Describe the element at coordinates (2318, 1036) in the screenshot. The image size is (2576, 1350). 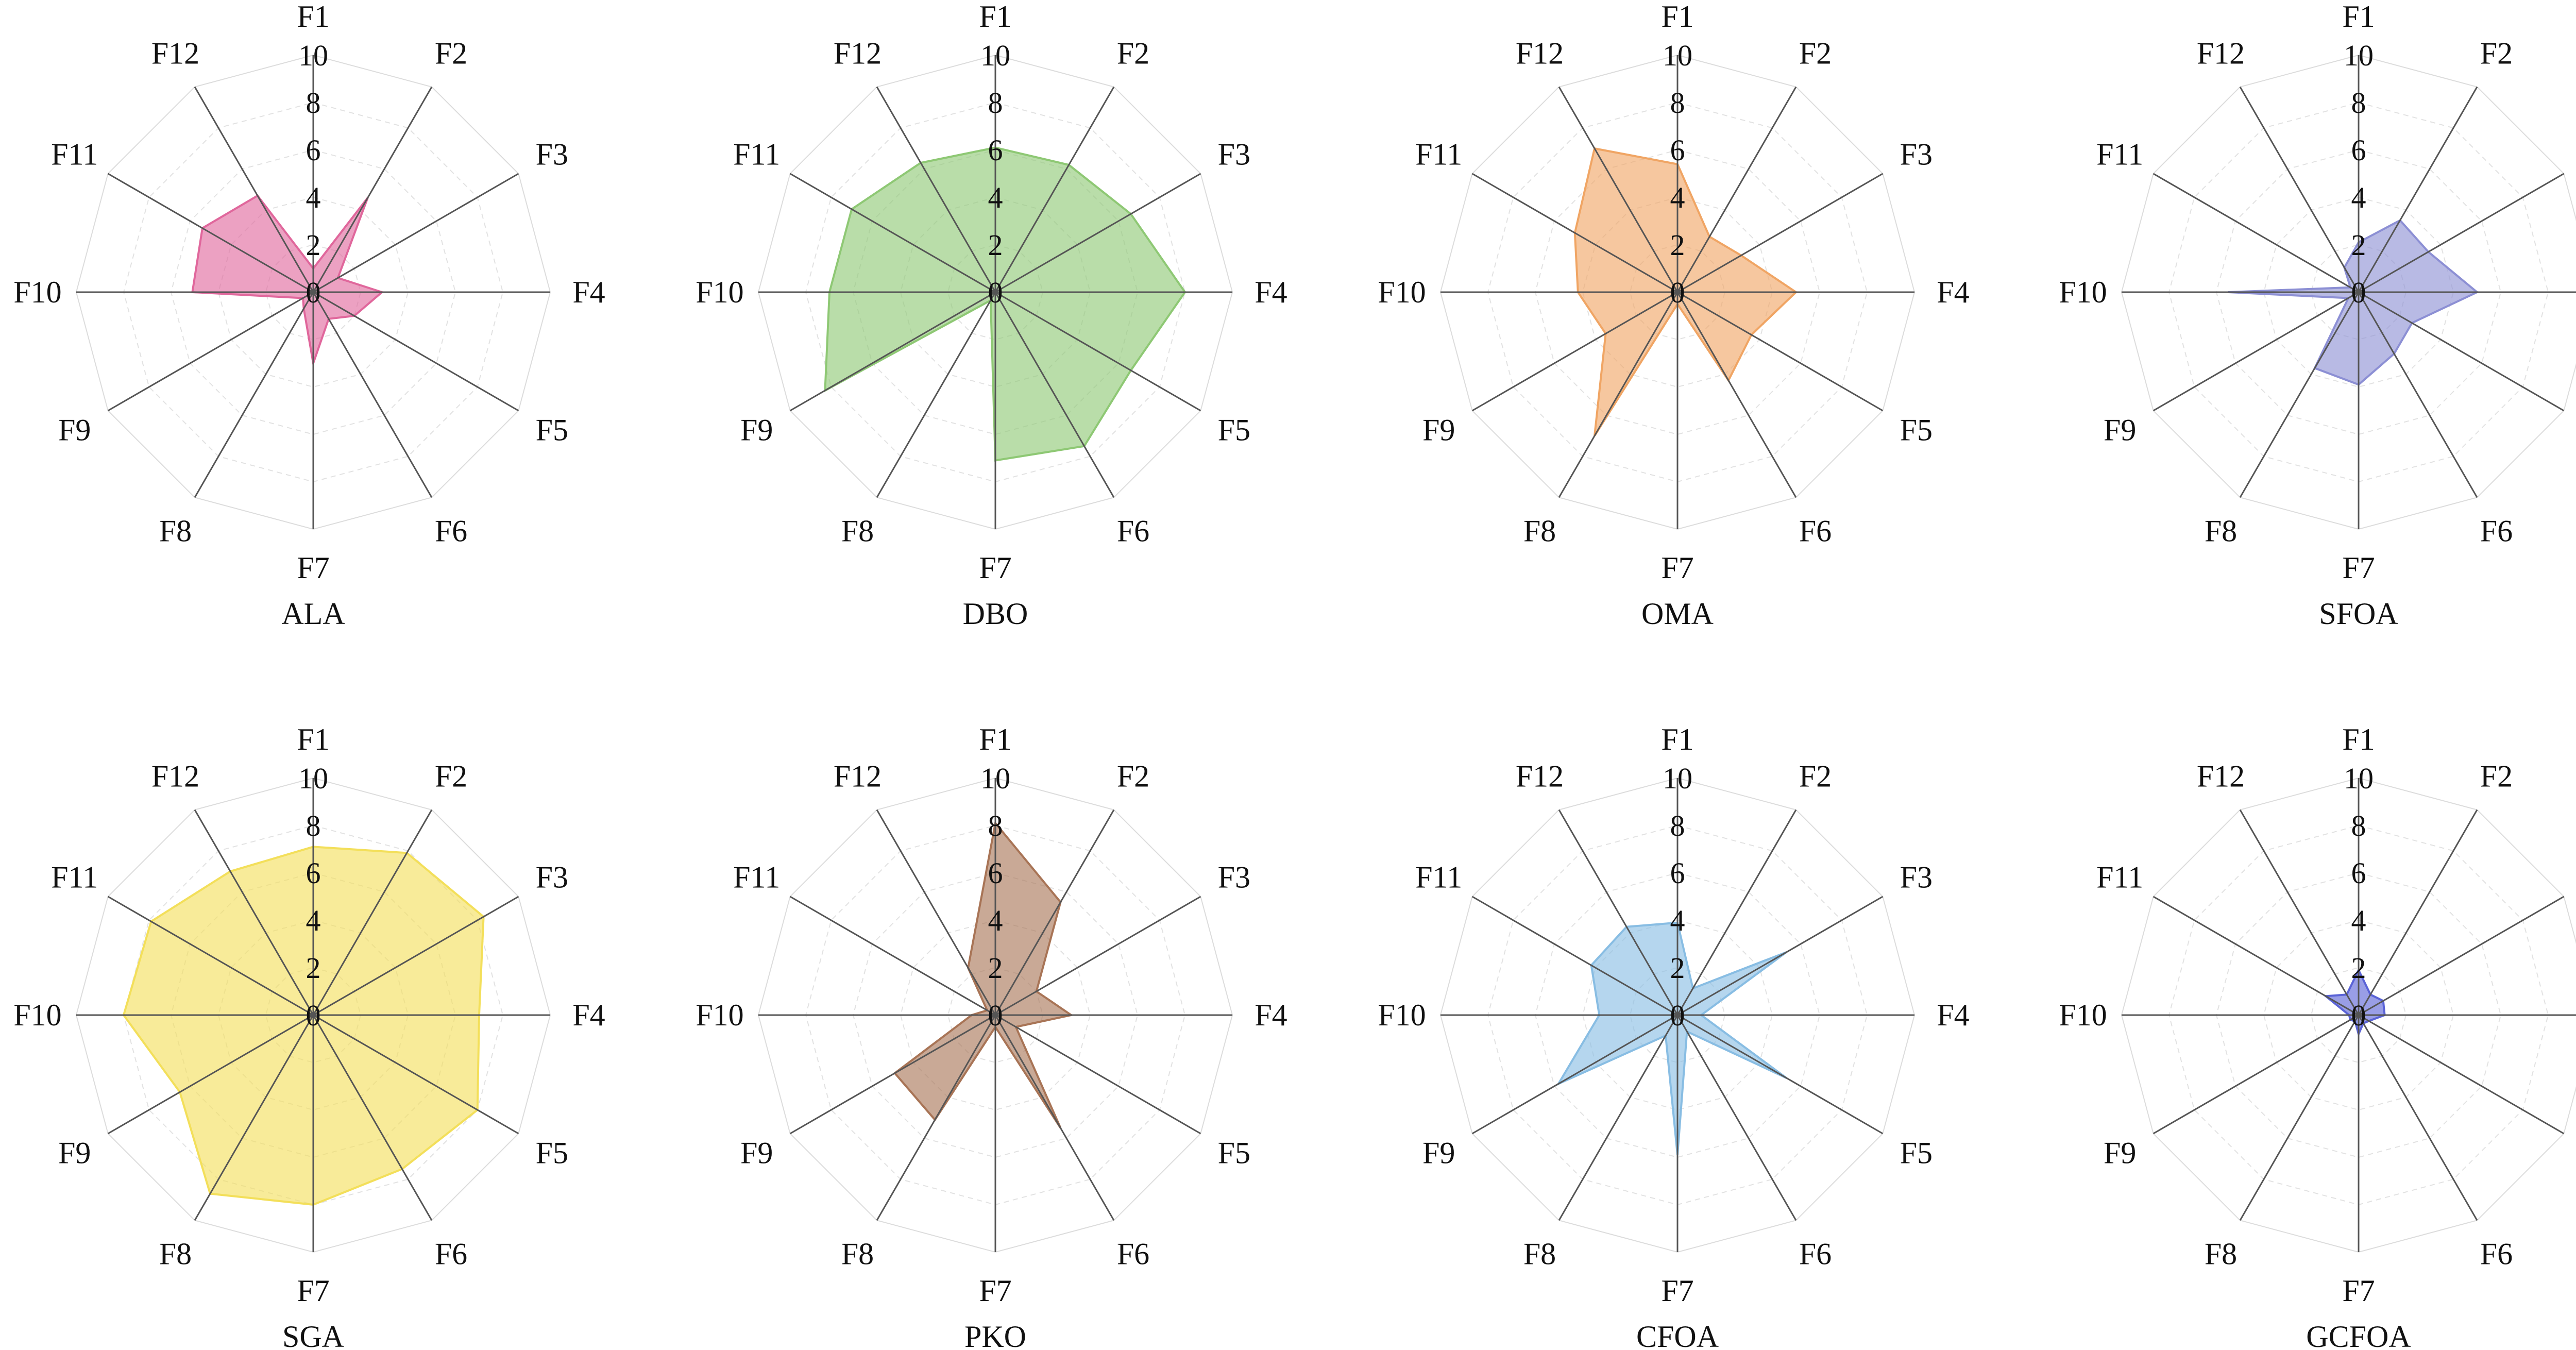
I see `radar-gcfoa: 0246810F1F2F3F4F5F6F7F8F9F10F11F12GCFOA` at that location.